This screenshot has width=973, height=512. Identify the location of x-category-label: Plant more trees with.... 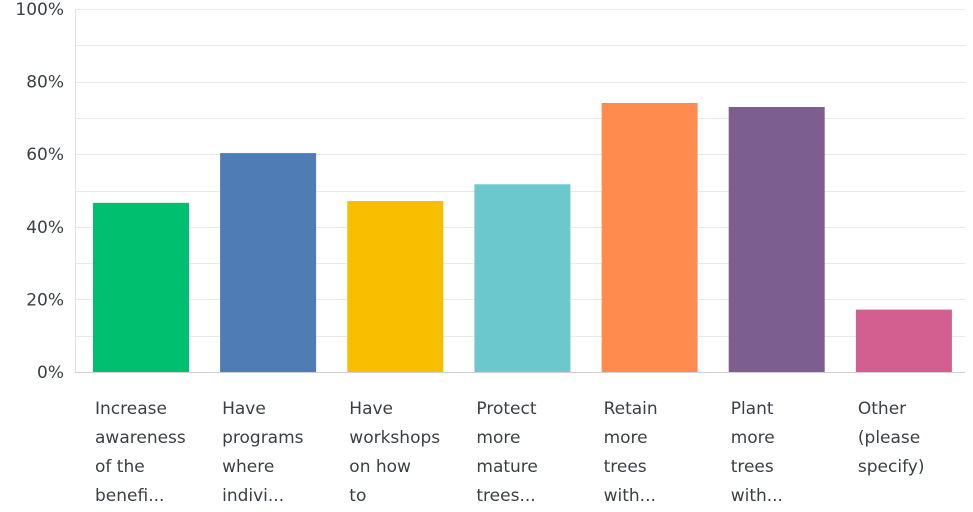
(756, 452).